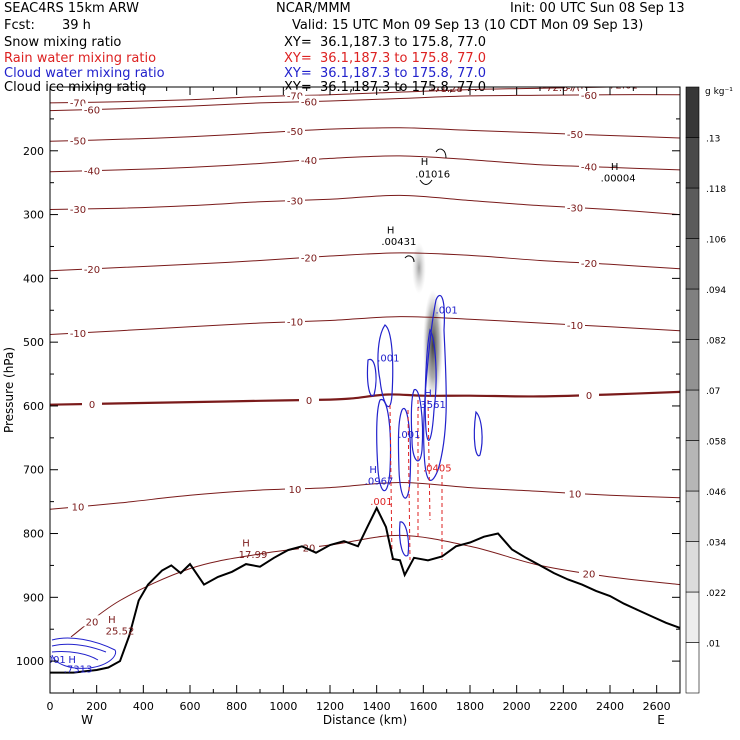  What do you see at coordinates (33, 406) in the screenshot?
I see `y-tick-label: 600` at bounding box center [33, 406].